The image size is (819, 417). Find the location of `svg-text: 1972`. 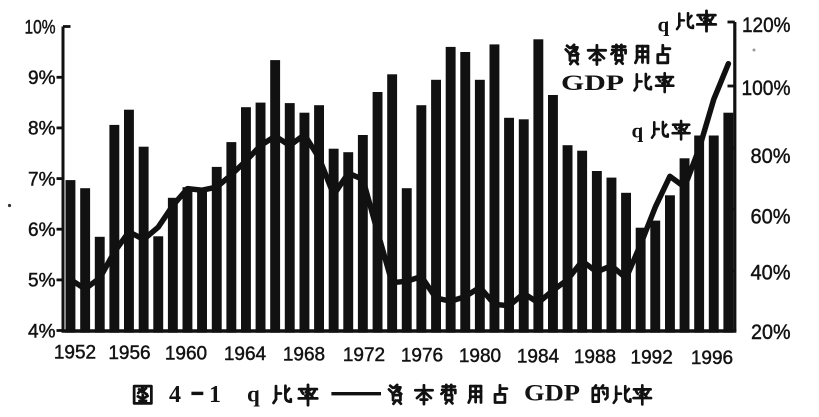

svg-text: 1972 is located at coordinates (364, 355).